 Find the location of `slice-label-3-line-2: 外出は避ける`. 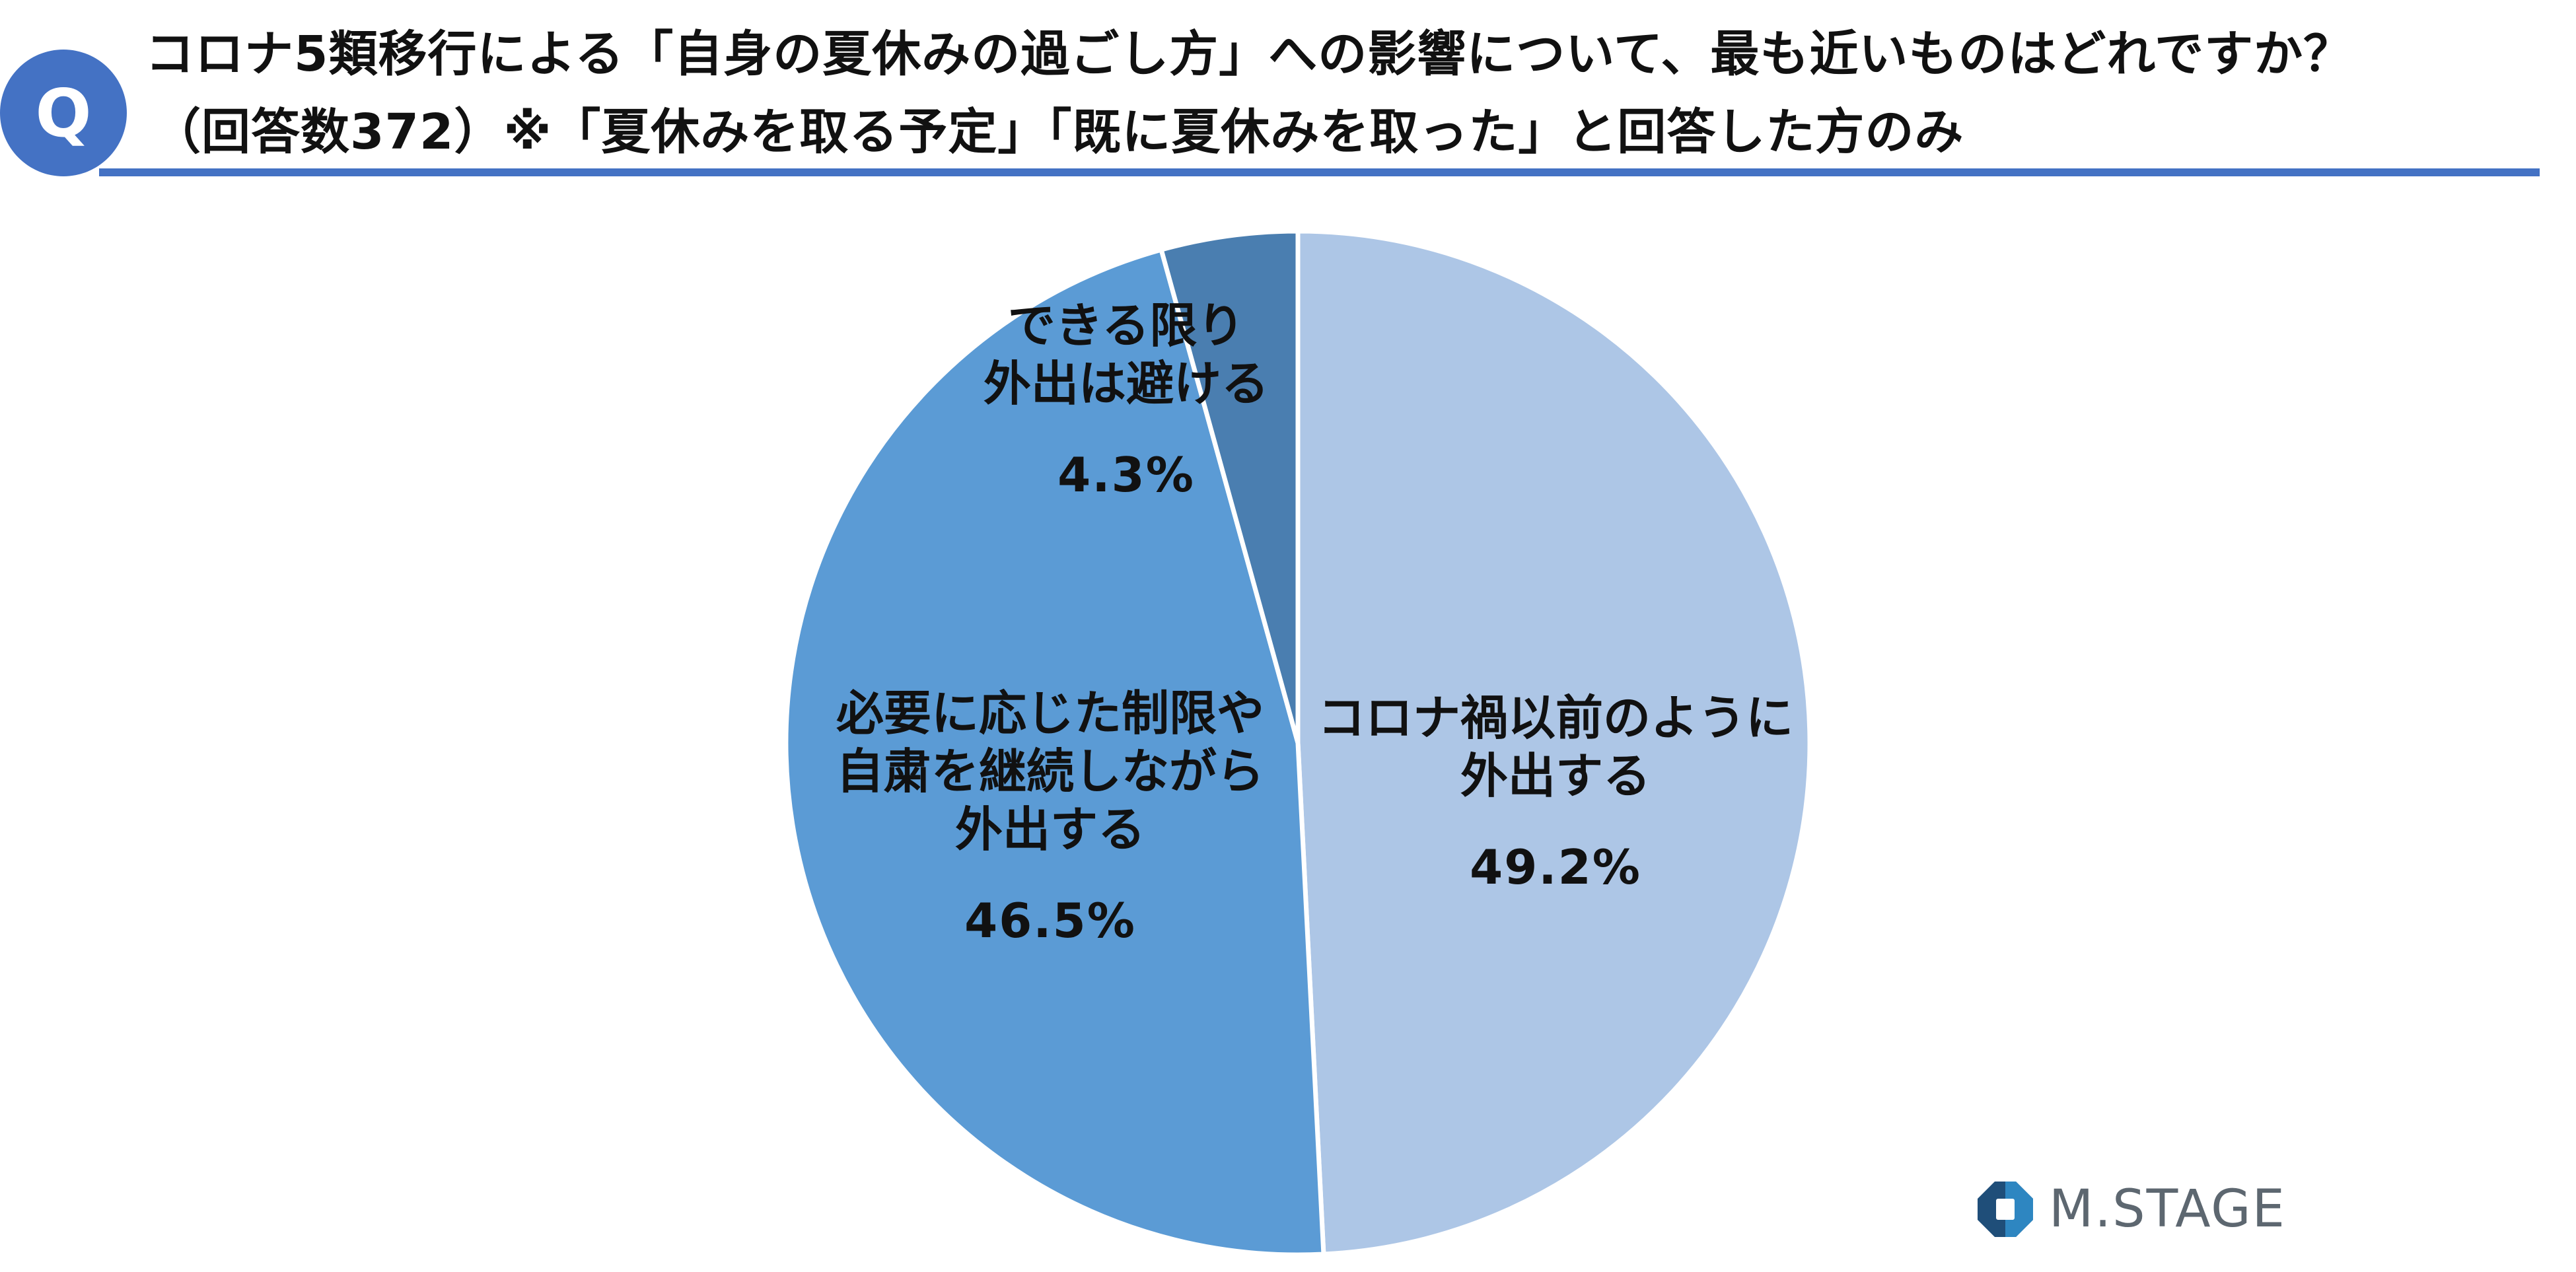

slice-label-3-line-2: 外出は避ける is located at coordinates (1126, 383).